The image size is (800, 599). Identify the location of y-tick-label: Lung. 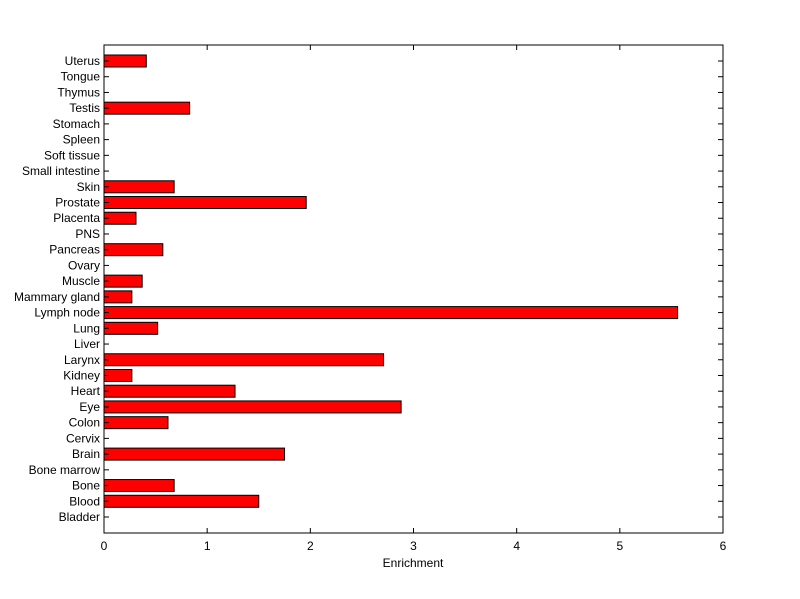
(86, 328).